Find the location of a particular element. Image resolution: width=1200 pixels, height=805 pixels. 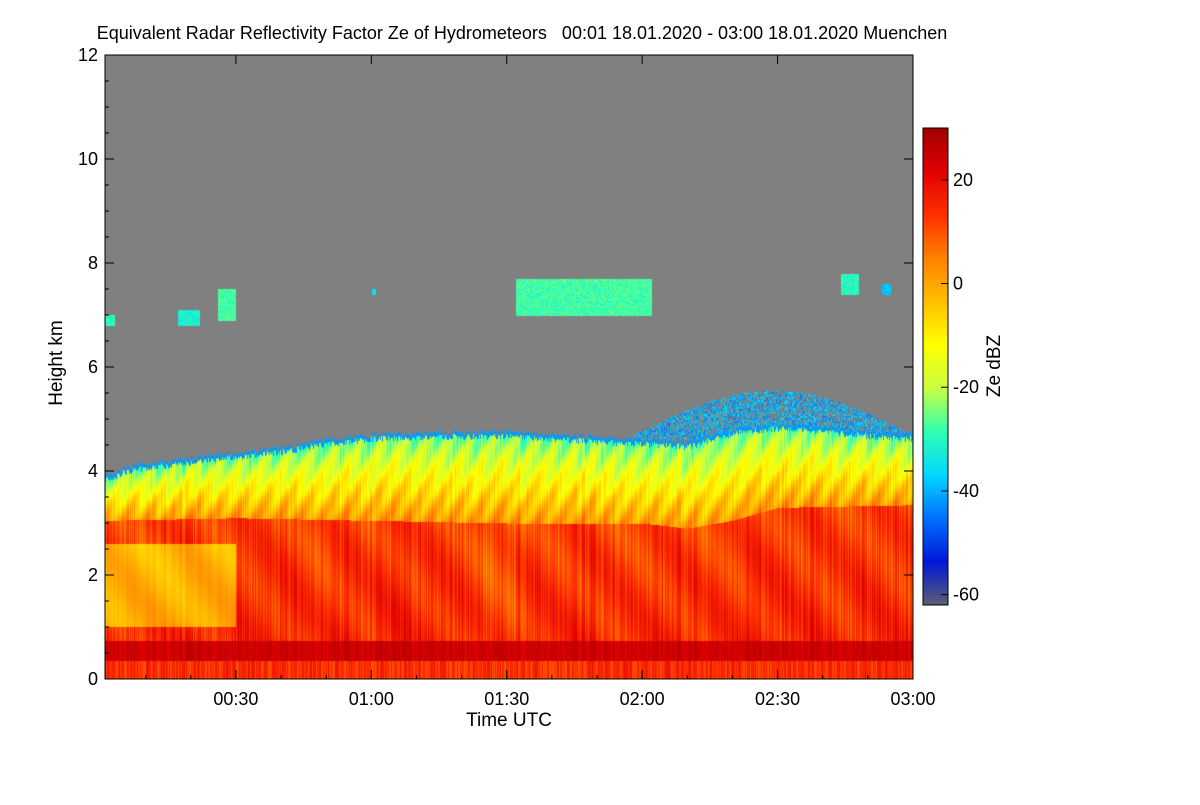

x-tick-label: 01:00 is located at coordinates (371, 699).